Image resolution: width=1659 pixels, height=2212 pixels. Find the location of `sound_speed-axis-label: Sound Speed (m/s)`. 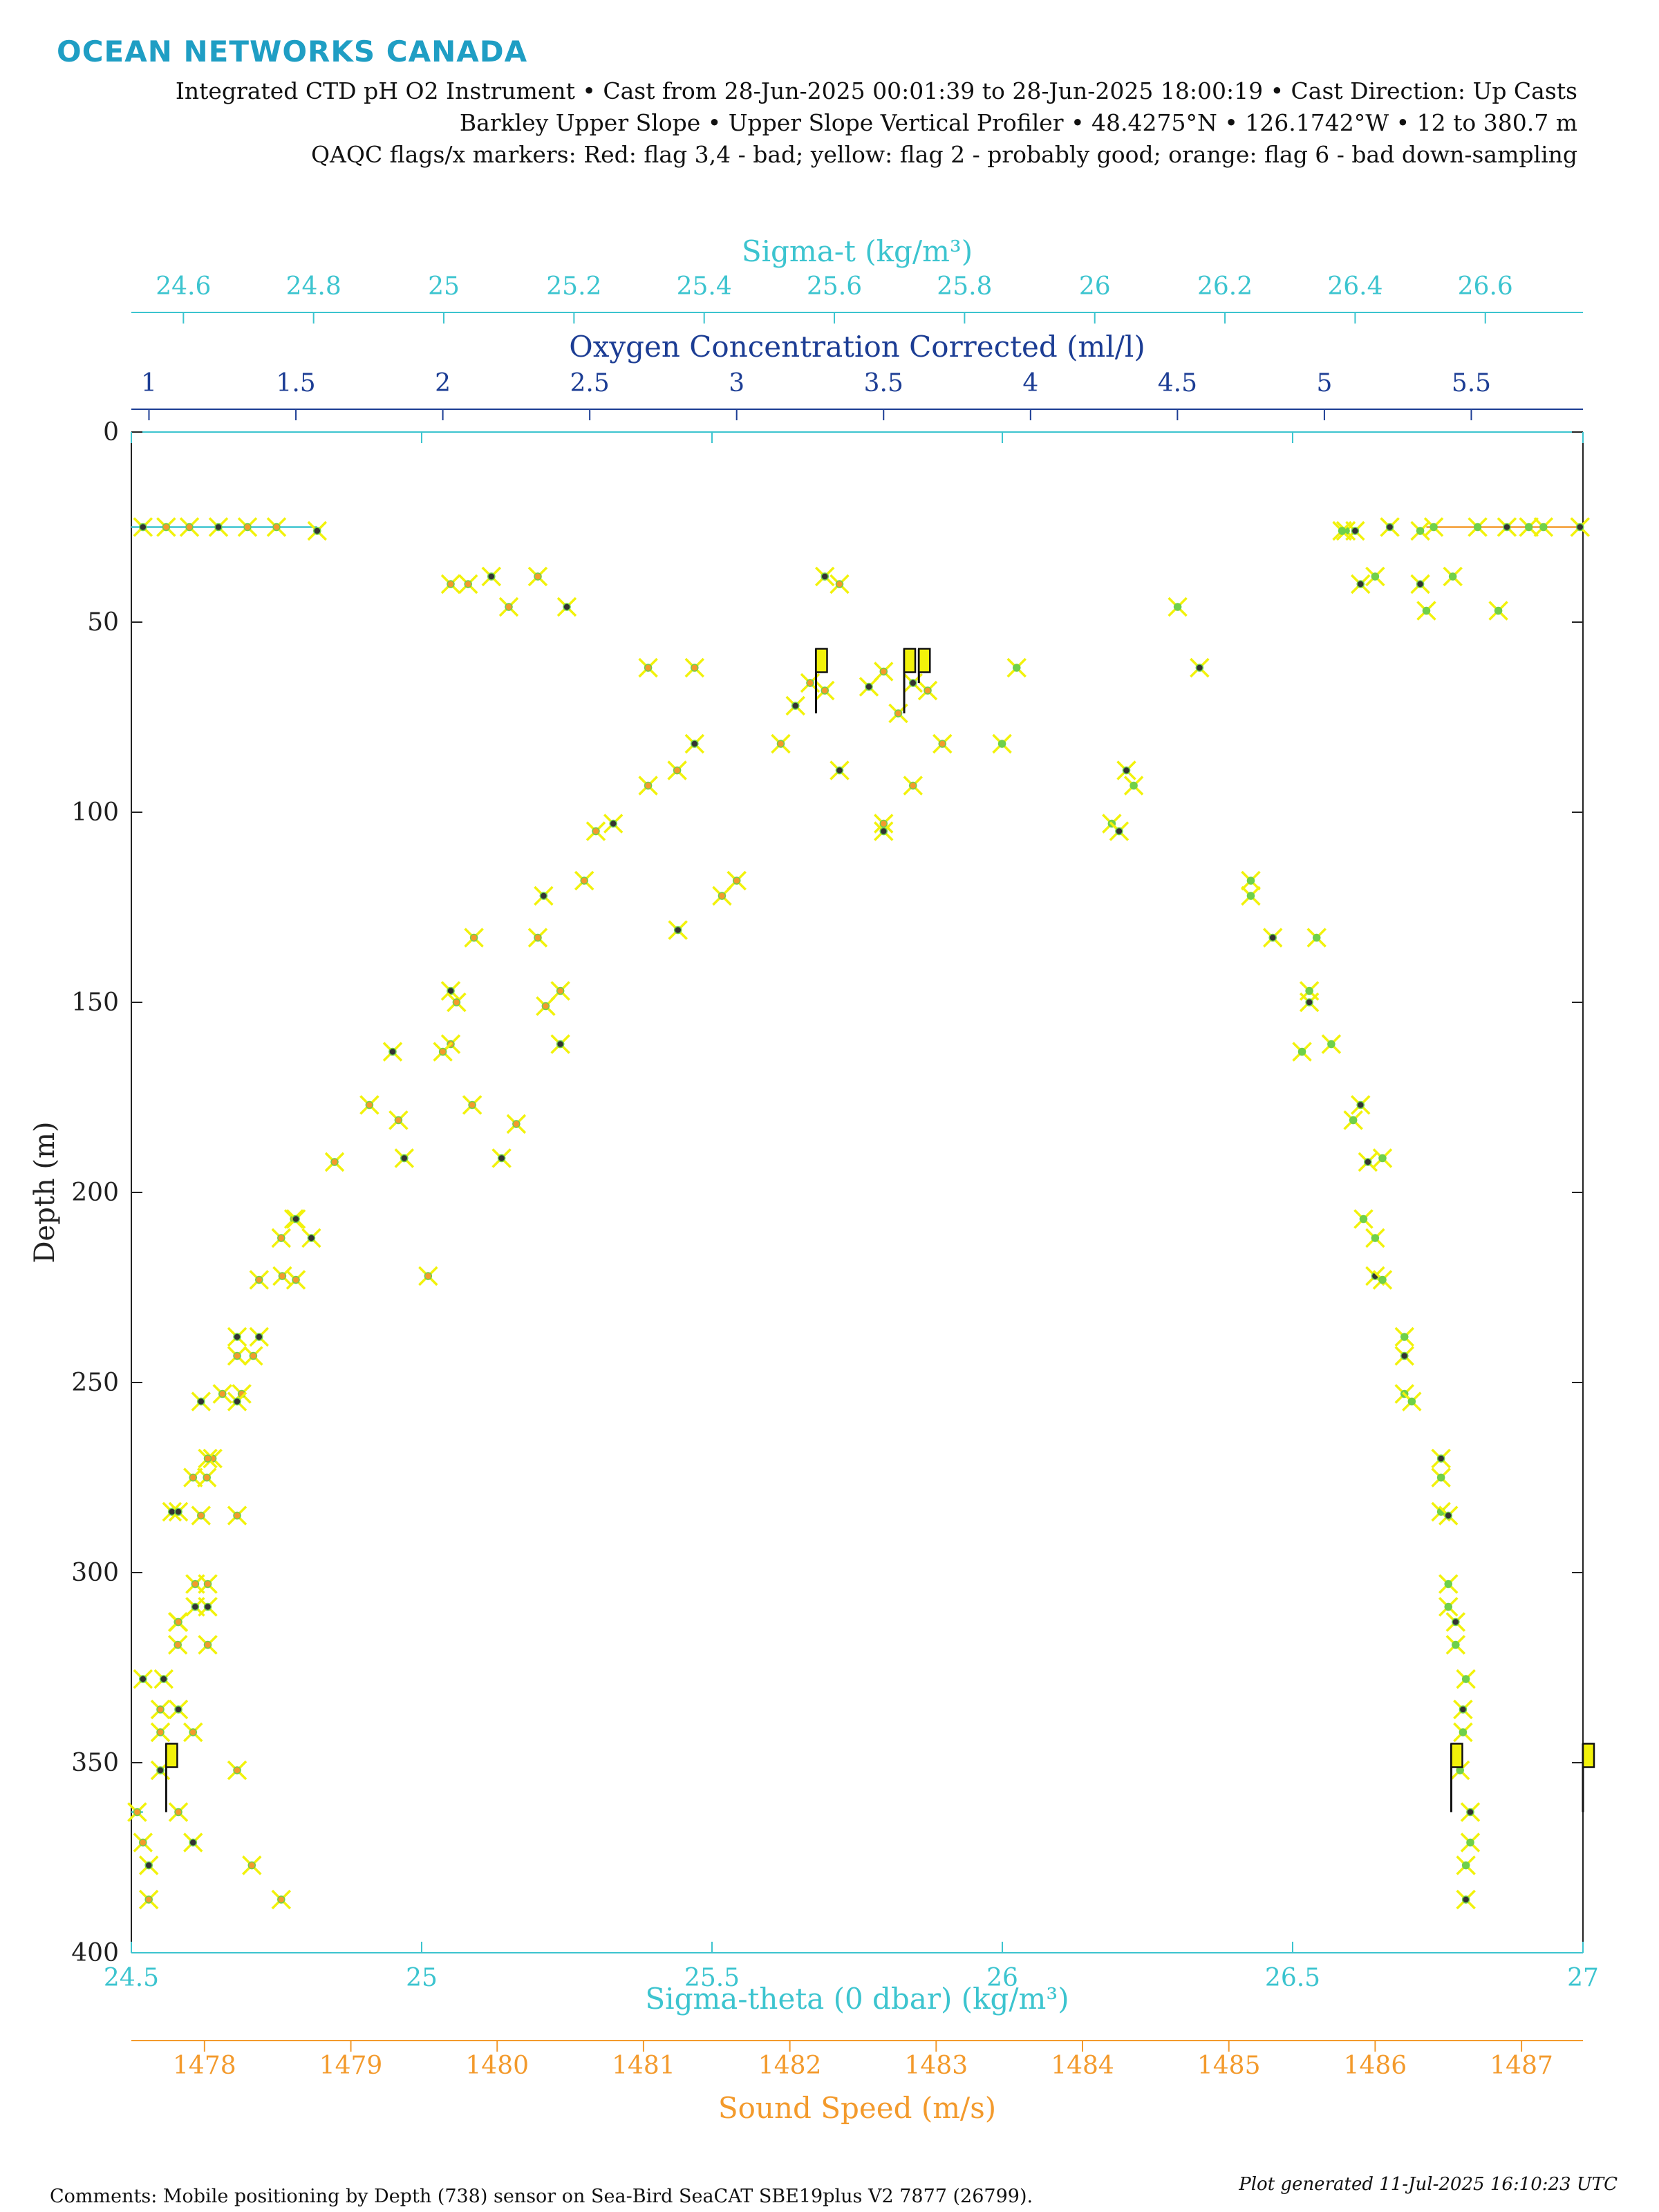

sound_speed-axis-label: Sound Speed (m/s) is located at coordinates (857, 2108).